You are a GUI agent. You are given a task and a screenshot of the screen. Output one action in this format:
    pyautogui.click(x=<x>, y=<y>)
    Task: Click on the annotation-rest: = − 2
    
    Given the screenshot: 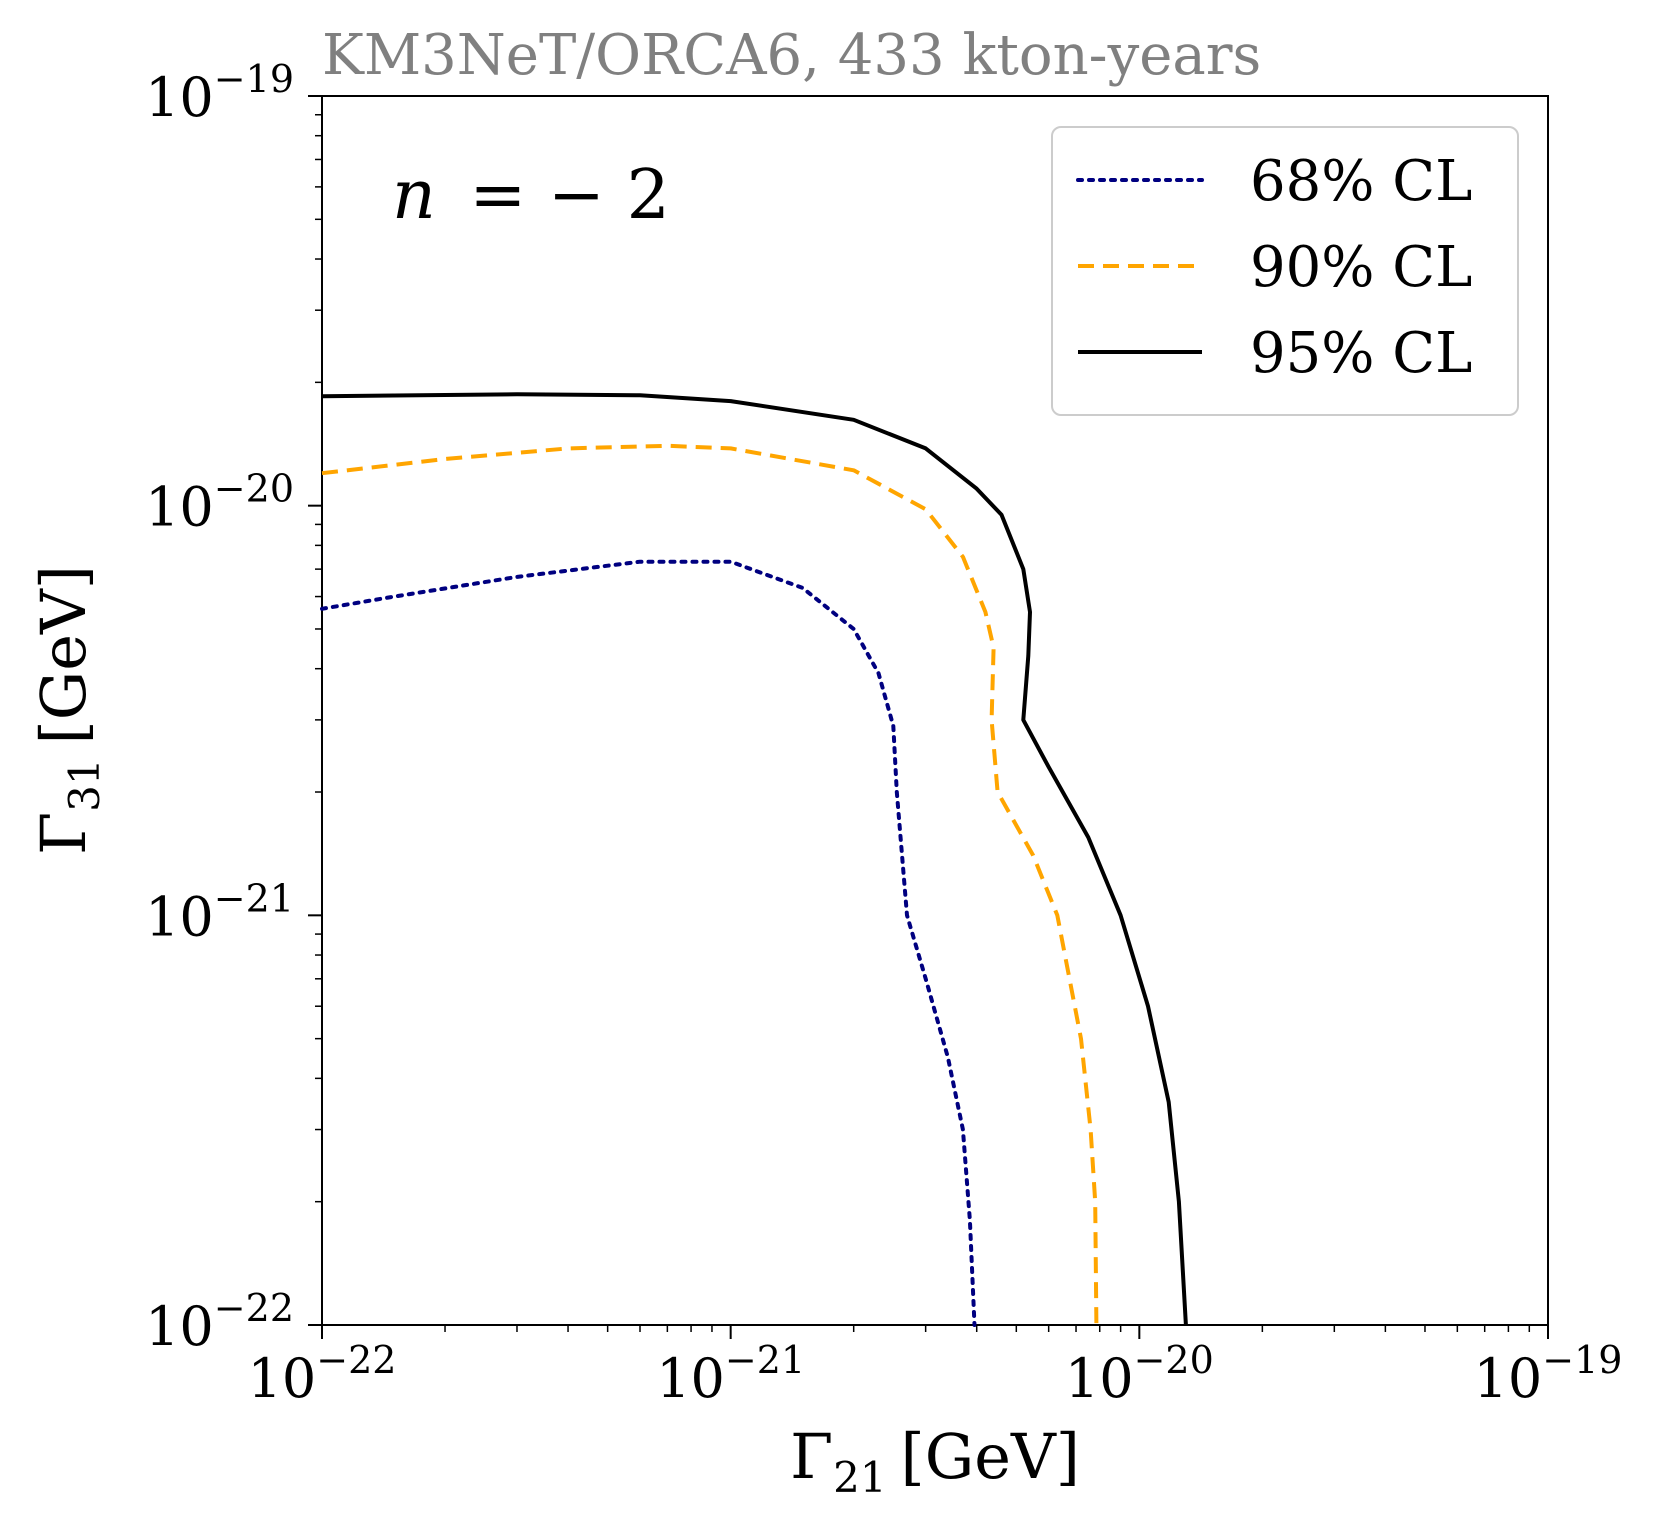 What is the action you would take?
    pyautogui.click(x=569, y=195)
    